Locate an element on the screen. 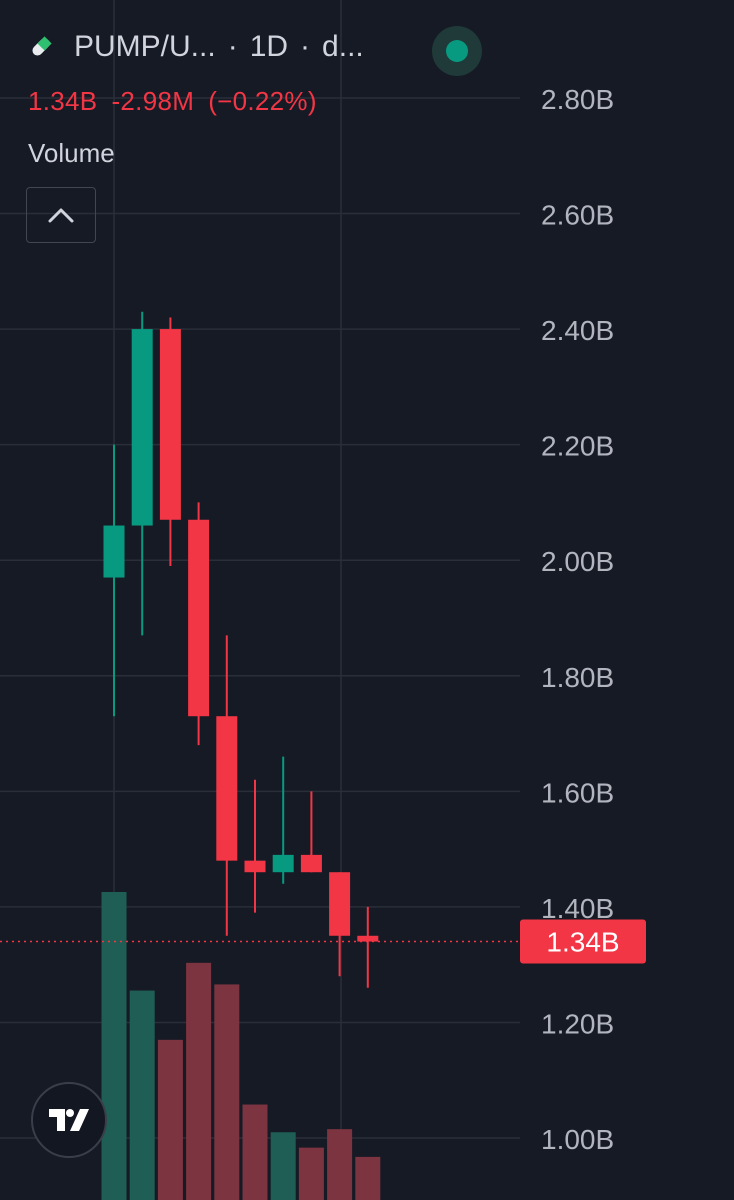  tradingview-logo is located at coordinates (69, 1120).